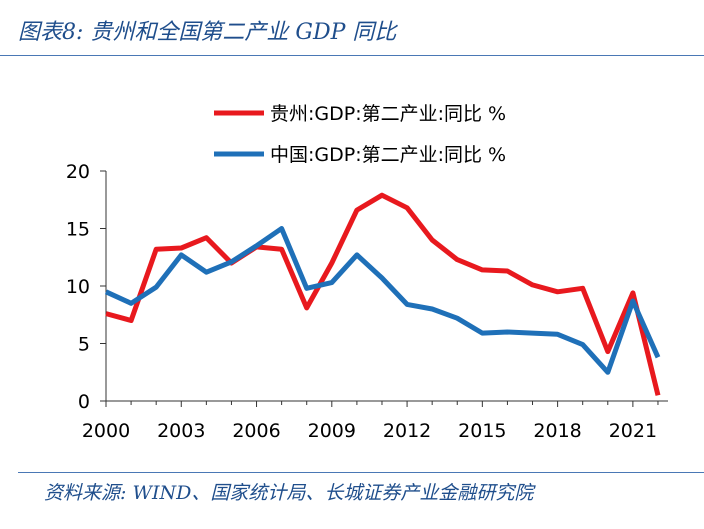 The width and height of the screenshot is (704, 529). What do you see at coordinates (388, 114) in the screenshot?
I see `legend-label: 贵州:GDP:第二产业:同比 %` at bounding box center [388, 114].